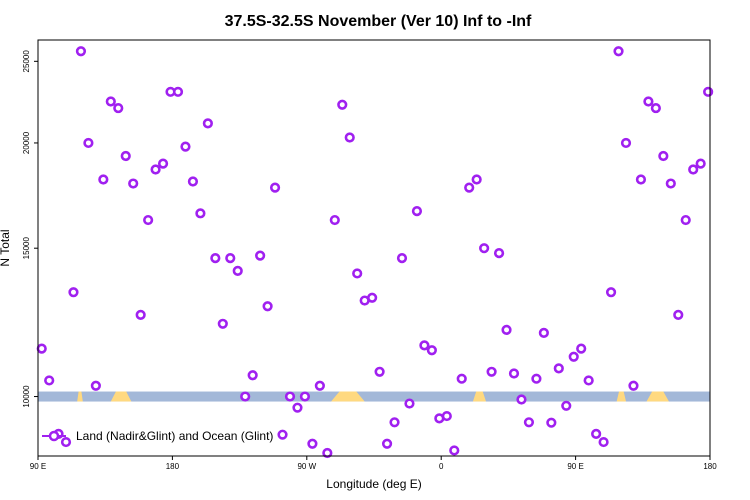  What do you see at coordinates (441, 466) in the screenshot?
I see `x-tick-label: 0` at bounding box center [441, 466].